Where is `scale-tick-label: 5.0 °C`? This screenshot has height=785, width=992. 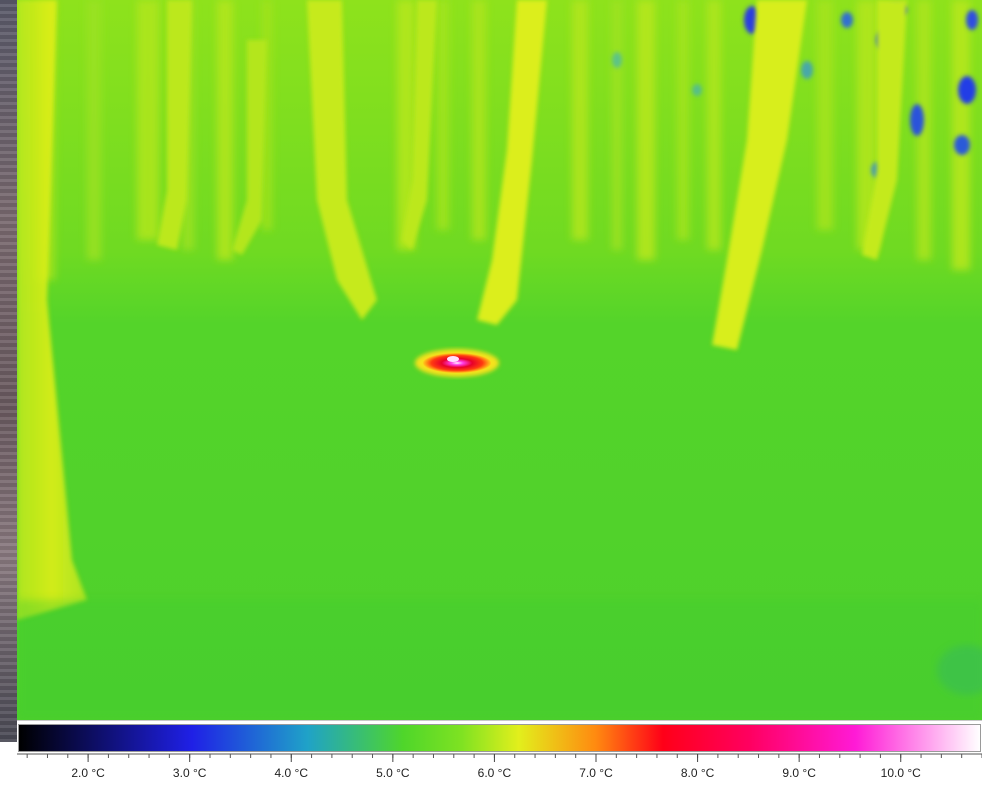
scale-tick-label: 5.0 °C is located at coordinates (393, 773).